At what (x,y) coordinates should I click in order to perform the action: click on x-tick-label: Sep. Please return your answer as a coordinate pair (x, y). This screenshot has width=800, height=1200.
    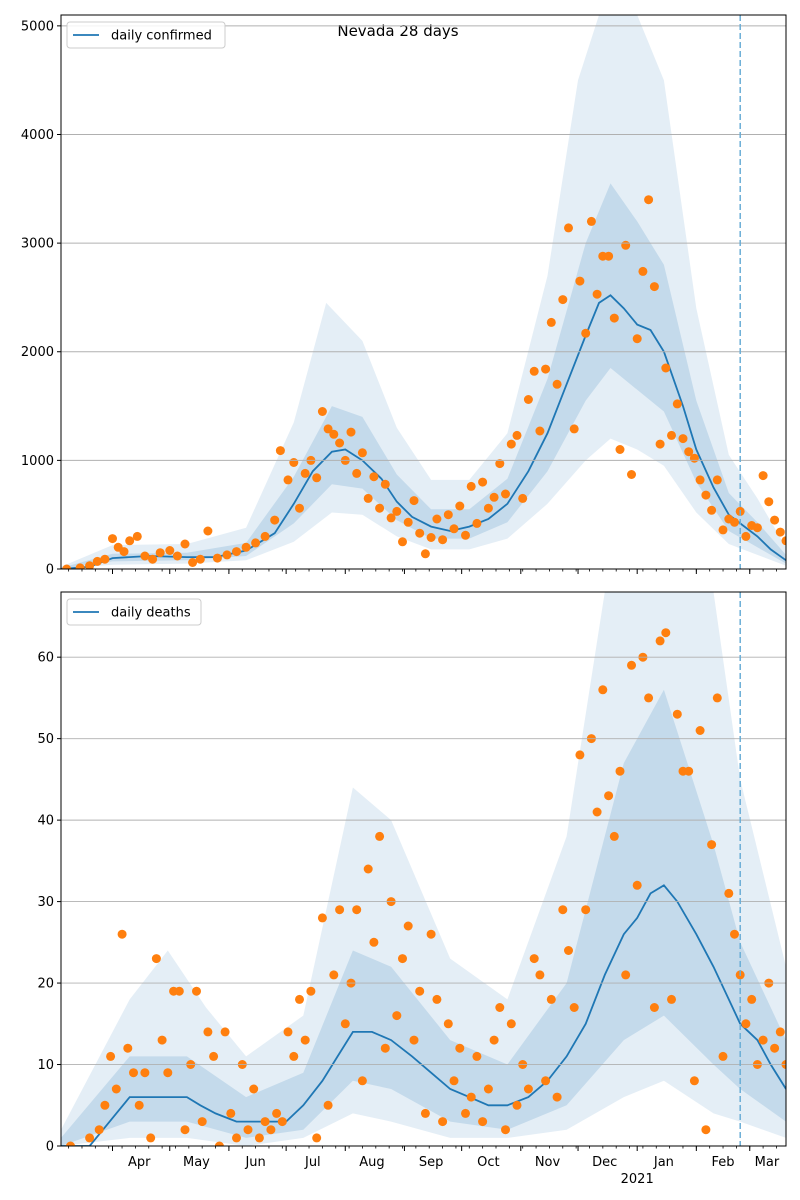
    Looking at the image, I should click on (431, 1162).